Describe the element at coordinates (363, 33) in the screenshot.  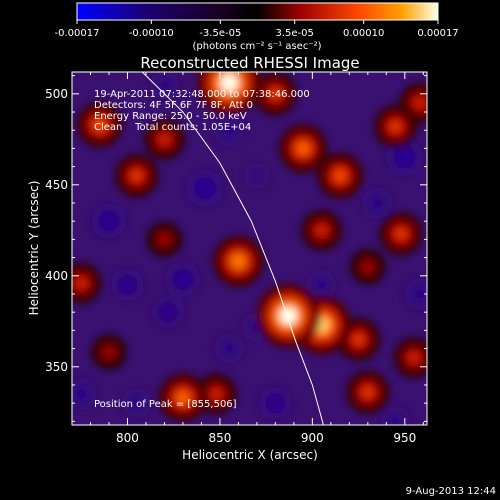
I see `colorbar-tick-label: 0.00010` at that location.